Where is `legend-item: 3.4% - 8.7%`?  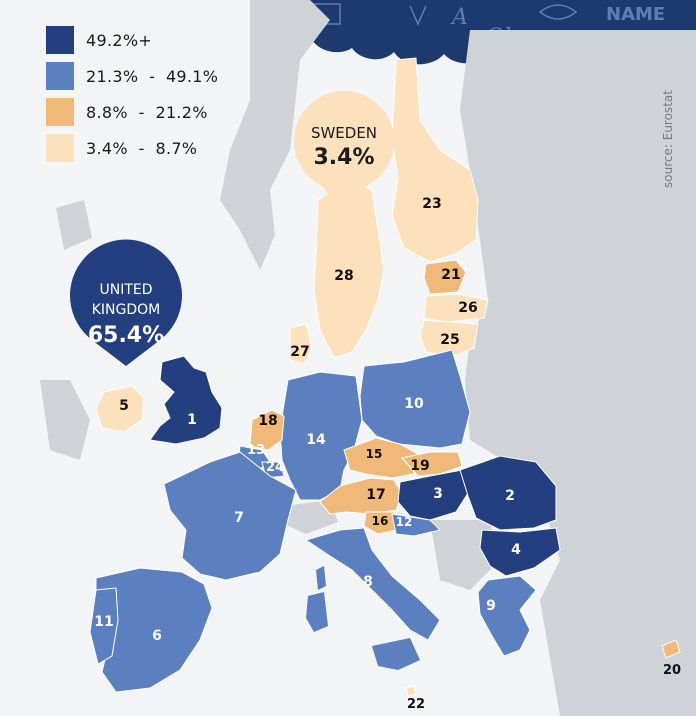 legend-item: 3.4% - 8.7% is located at coordinates (132, 148).